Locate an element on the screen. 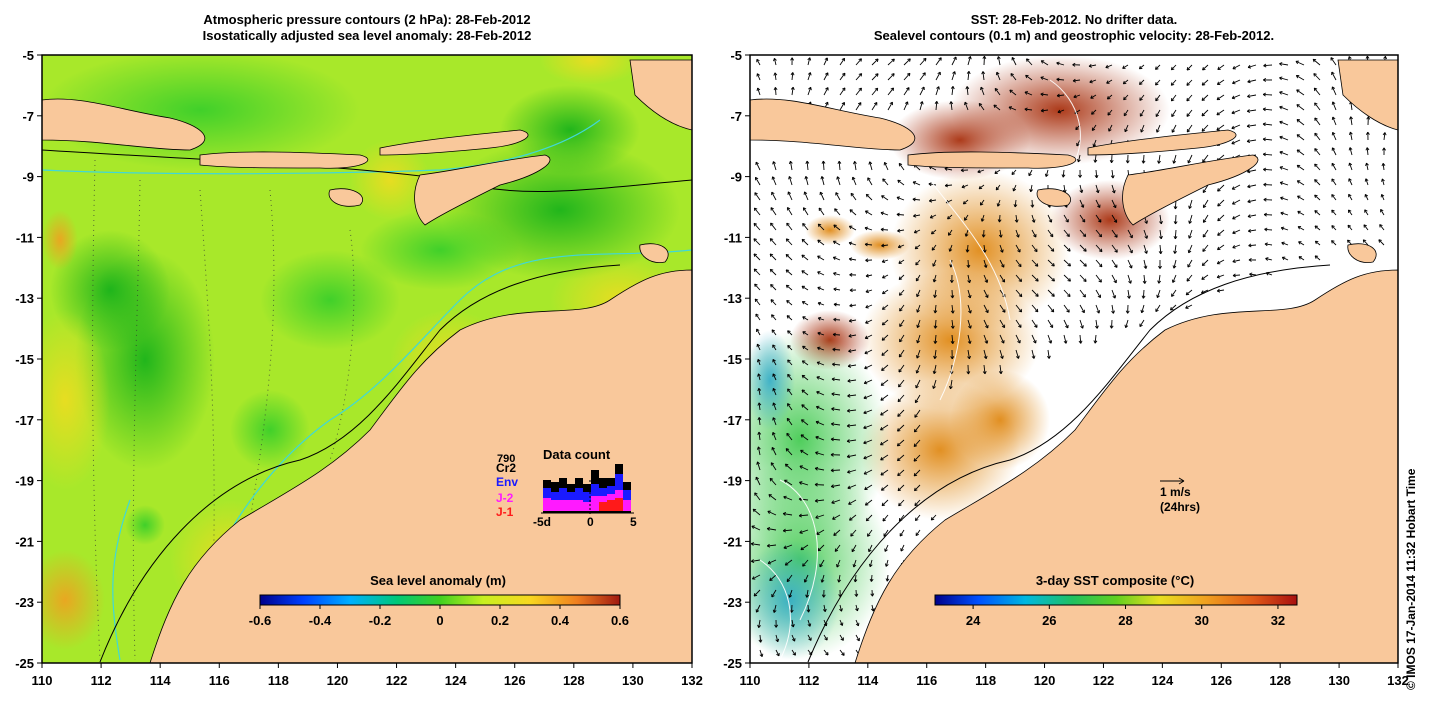  left-xtick-label: 120 is located at coordinates (338, 680).